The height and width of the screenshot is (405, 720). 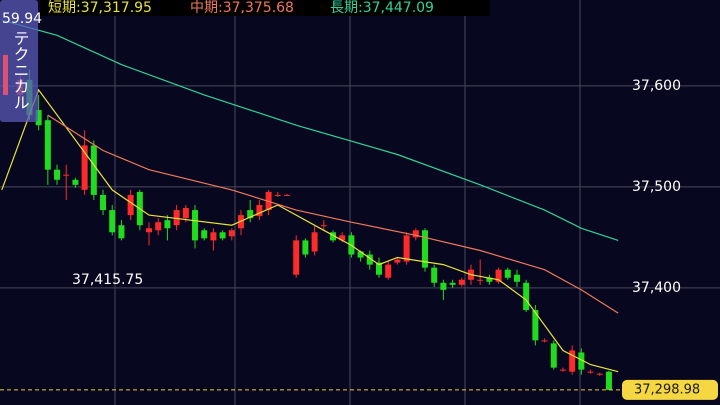 What do you see at coordinates (107, 280) in the screenshot?
I see `price-annotation: 37,415.75` at bounding box center [107, 280].